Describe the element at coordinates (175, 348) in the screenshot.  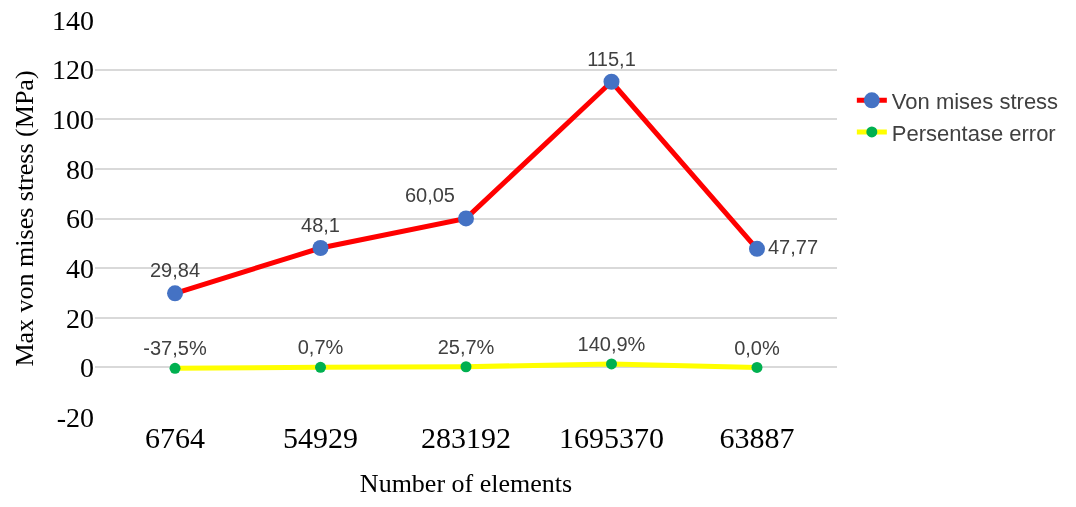
I see `data-label: -37,5%` at that location.